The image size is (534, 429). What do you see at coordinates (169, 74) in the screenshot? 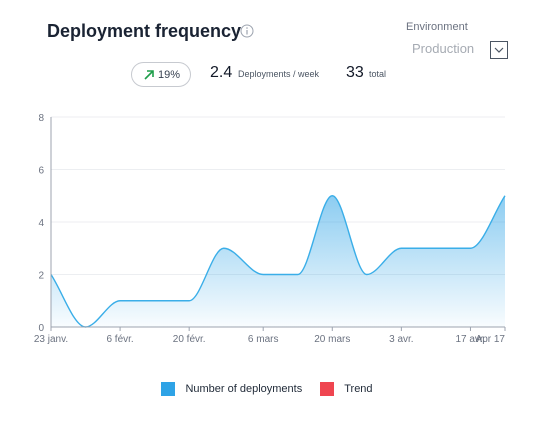
I see `trend-percent: 19%` at bounding box center [169, 74].